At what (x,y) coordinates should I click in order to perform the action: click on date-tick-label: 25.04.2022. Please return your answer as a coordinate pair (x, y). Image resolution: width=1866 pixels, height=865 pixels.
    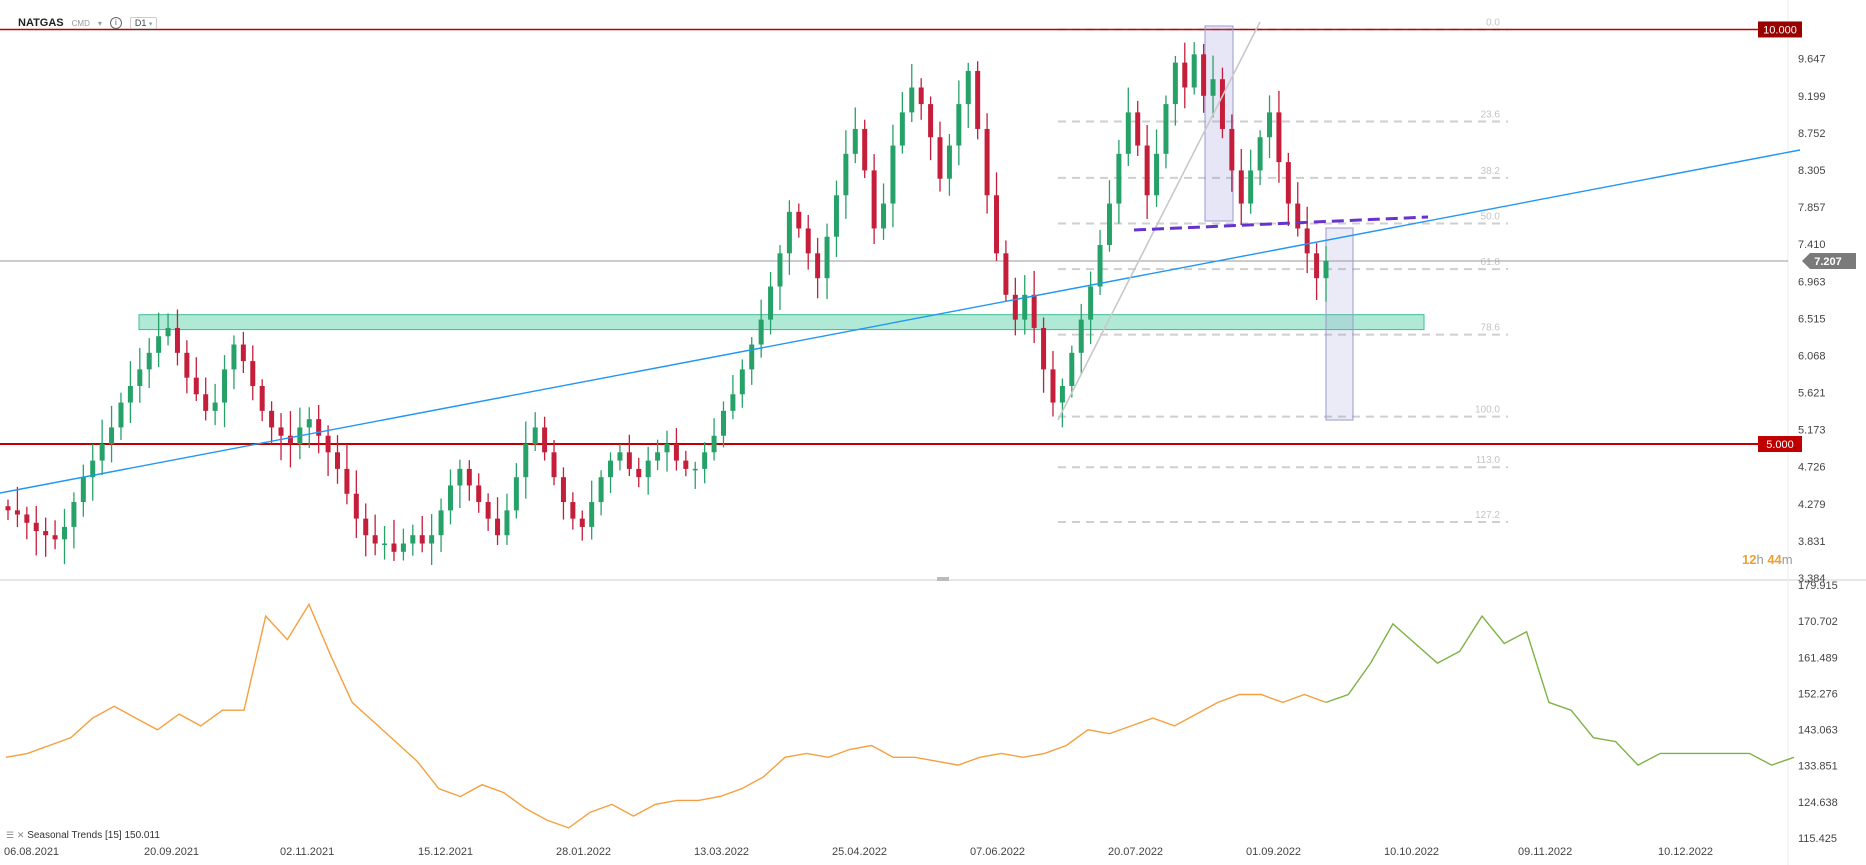
    Looking at the image, I should click on (859, 852).